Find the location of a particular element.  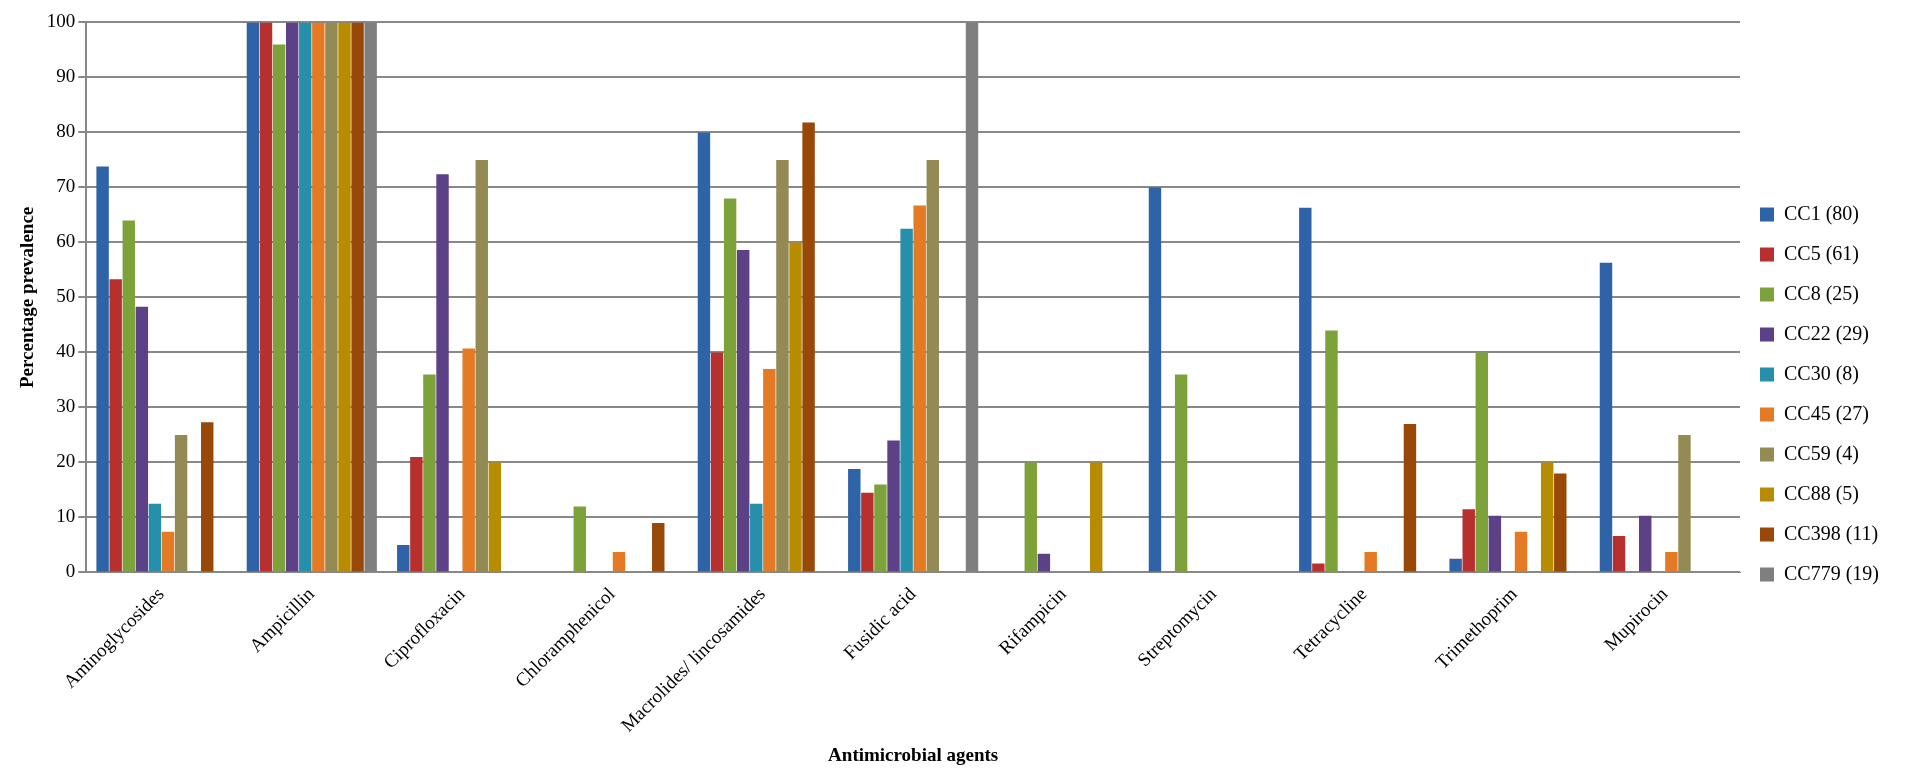

legend-label: CC5 (61) is located at coordinates (1821, 253).